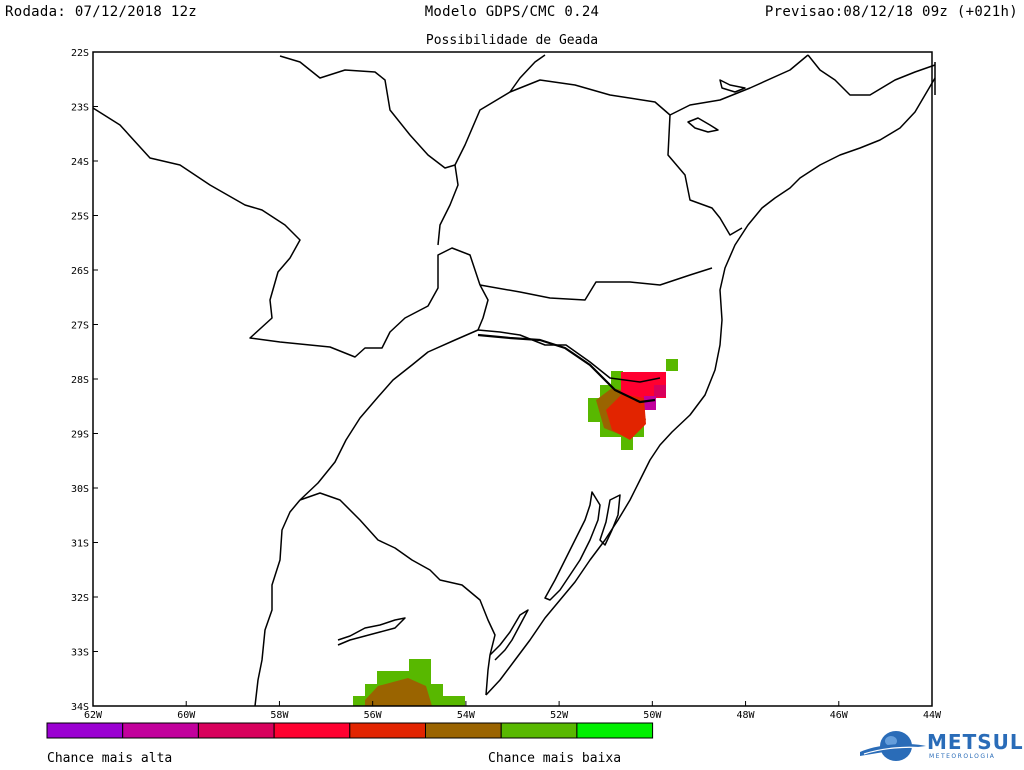  What do you see at coordinates (186, 715) in the screenshot?
I see `lon-label: 60W` at bounding box center [186, 715].